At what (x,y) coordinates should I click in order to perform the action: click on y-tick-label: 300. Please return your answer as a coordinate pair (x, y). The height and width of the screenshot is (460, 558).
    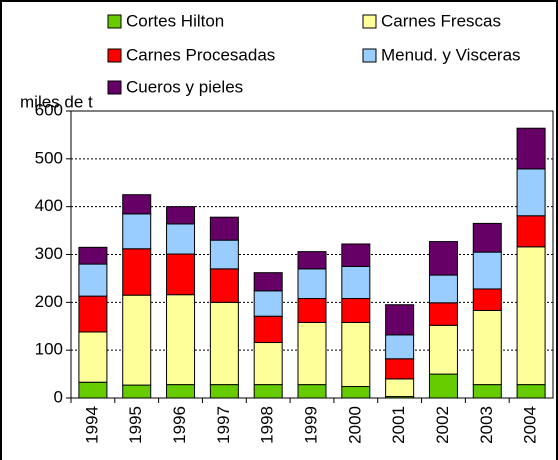
    Looking at the image, I should click on (49, 253).